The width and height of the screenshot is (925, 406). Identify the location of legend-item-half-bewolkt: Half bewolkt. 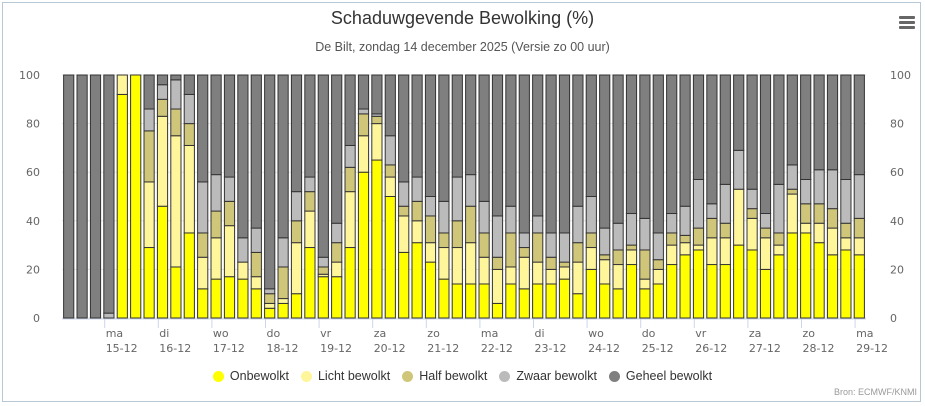
(444, 376).